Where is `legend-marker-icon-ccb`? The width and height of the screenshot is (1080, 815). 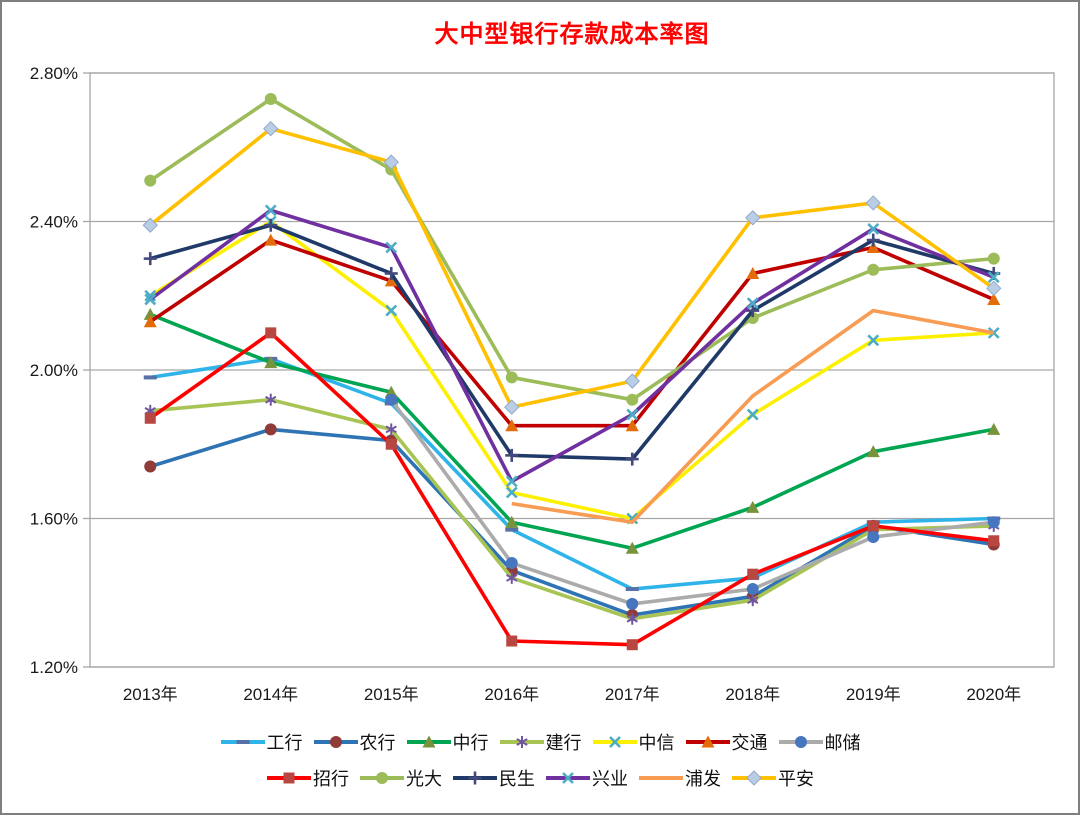 legend-marker-icon-ccb is located at coordinates (521, 742).